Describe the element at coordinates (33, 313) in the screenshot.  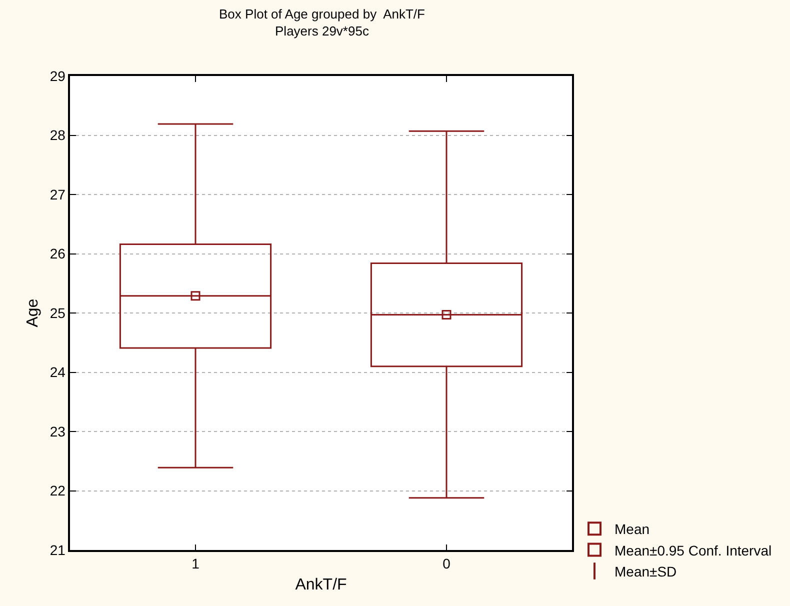
I see `y-axis-title: Age` at that location.